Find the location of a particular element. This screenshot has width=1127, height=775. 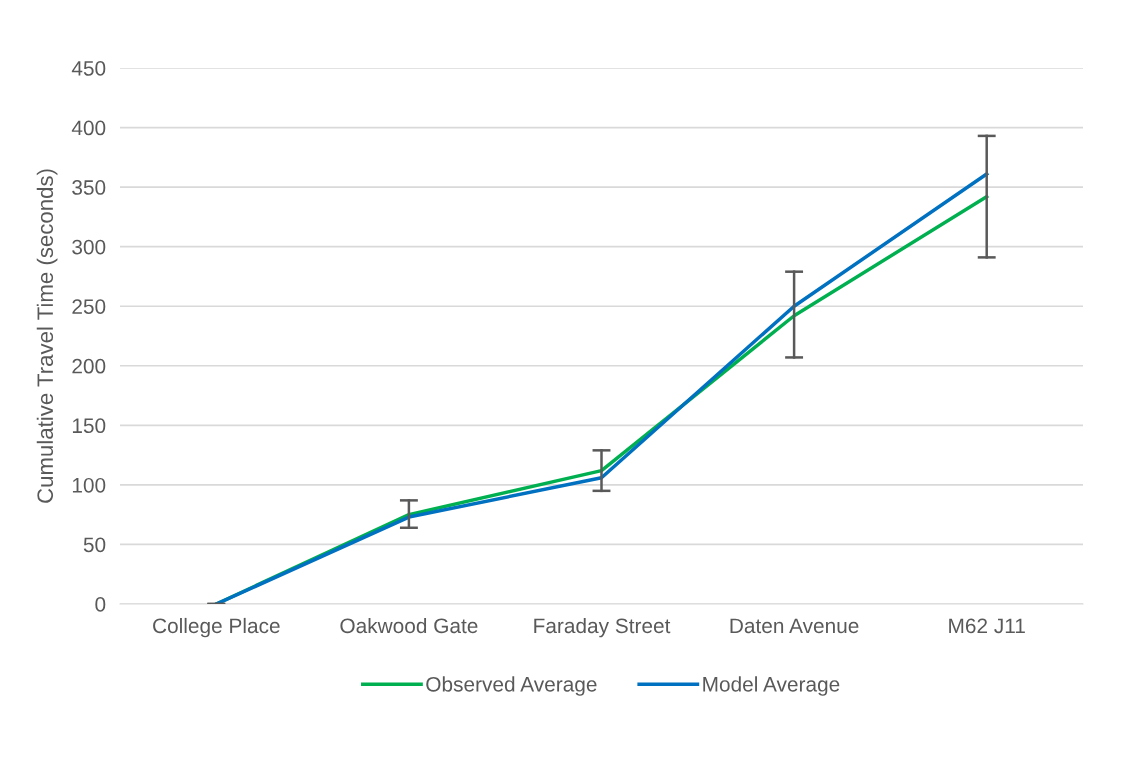

y-tick-label: 250 is located at coordinates (89, 306).